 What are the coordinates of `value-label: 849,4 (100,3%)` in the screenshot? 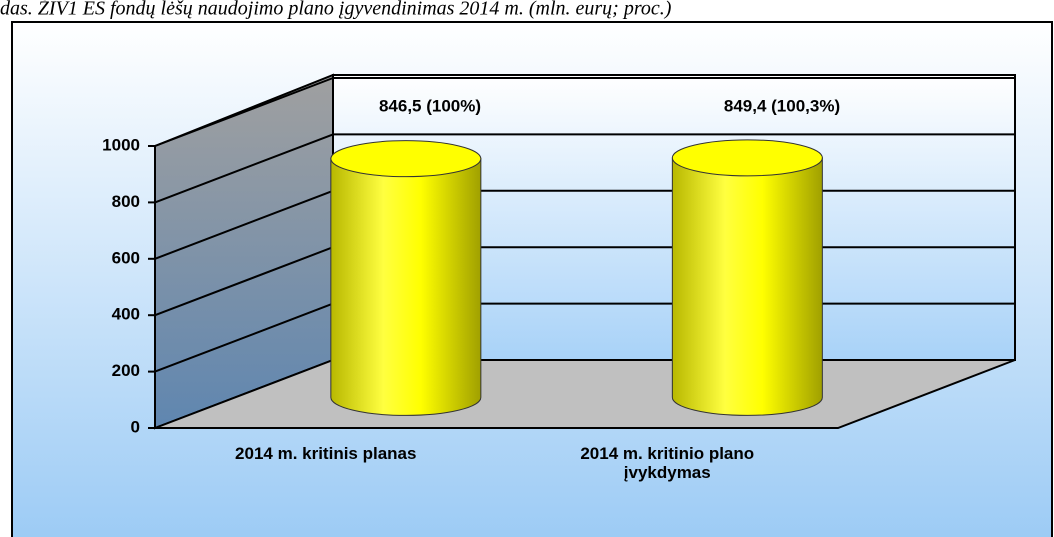 It's located at (782, 105).